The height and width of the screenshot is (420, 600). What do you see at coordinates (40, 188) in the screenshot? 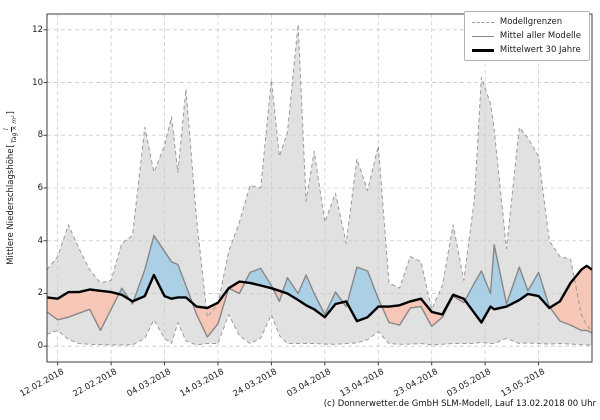
I see `y-tick-label: 6` at bounding box center [40, 188].